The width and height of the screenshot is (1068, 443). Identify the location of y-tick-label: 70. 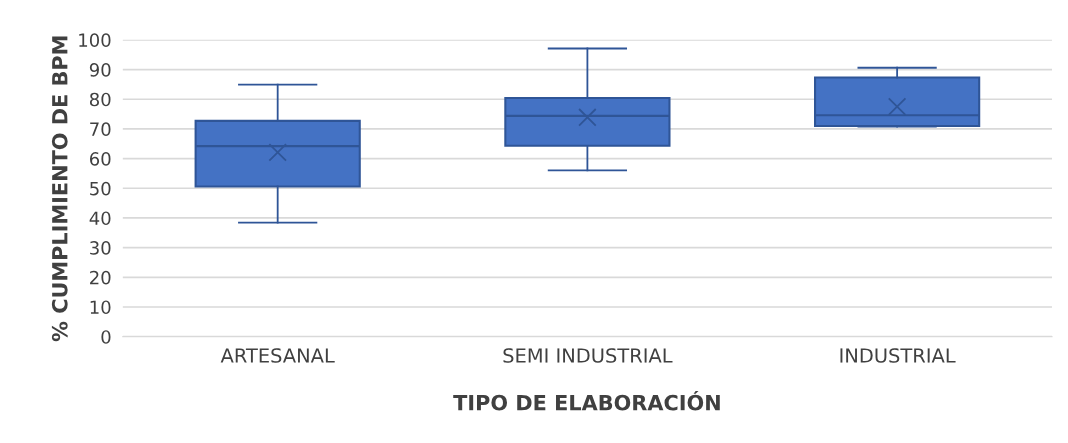
(100, 129).